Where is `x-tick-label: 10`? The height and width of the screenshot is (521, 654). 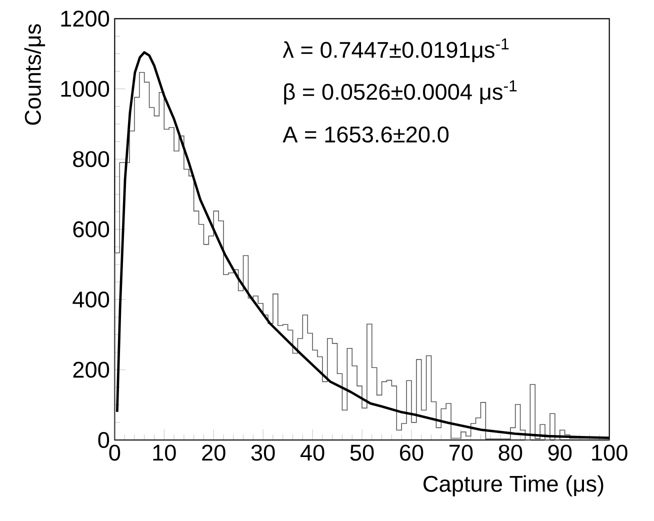
x-tick-label: 10 is located at coordinates (164, 452).